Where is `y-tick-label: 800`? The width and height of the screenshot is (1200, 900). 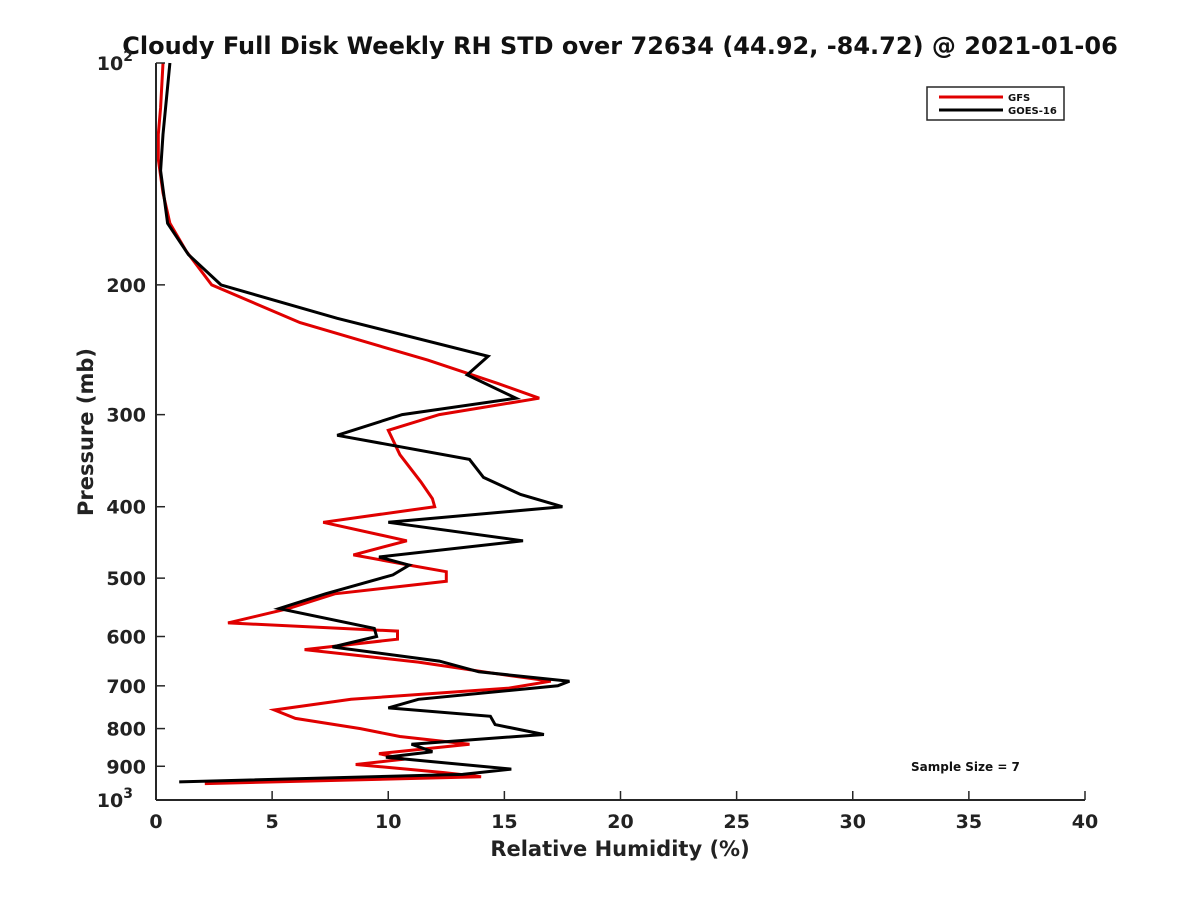 y-tick-label: 800 is located at coordinates (126, 730).